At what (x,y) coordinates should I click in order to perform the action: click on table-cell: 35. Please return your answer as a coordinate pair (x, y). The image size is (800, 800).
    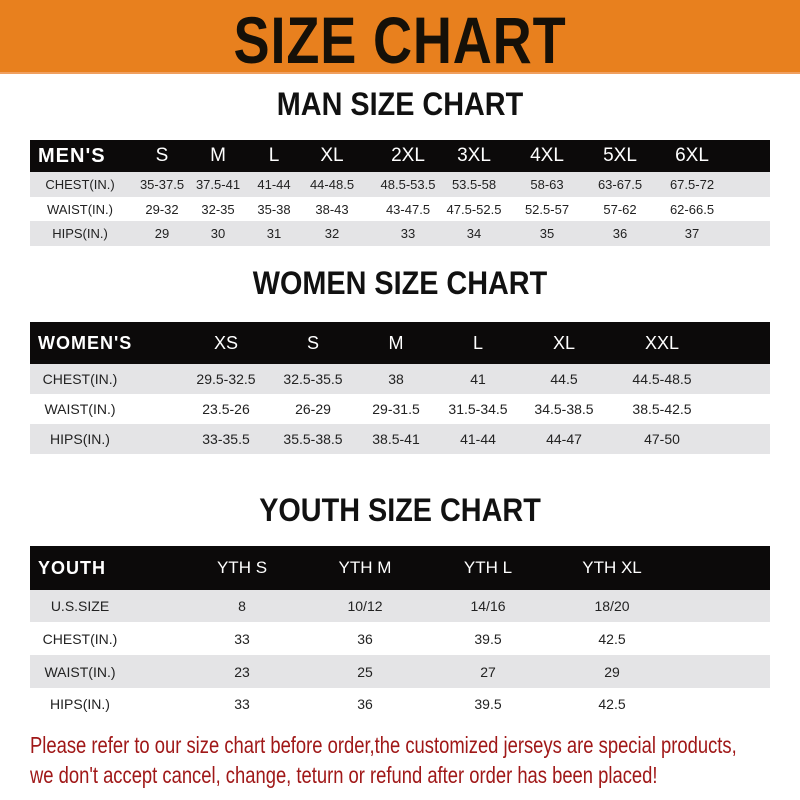
    Looking at the image, I should click on (547, 233).